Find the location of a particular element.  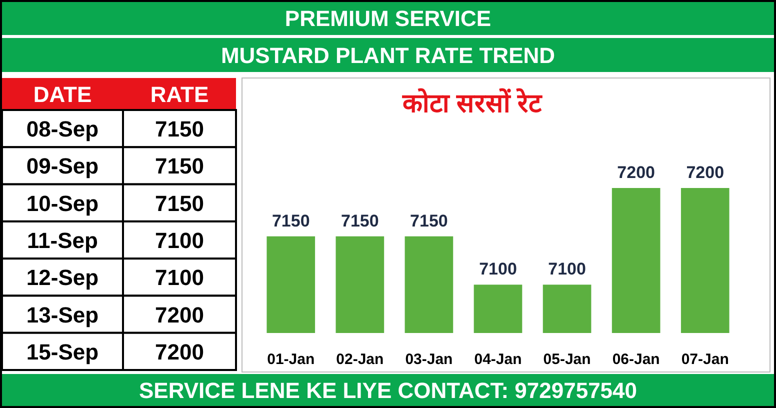

x-tick-label: 07-Jan is located at coordinates (705, 359).